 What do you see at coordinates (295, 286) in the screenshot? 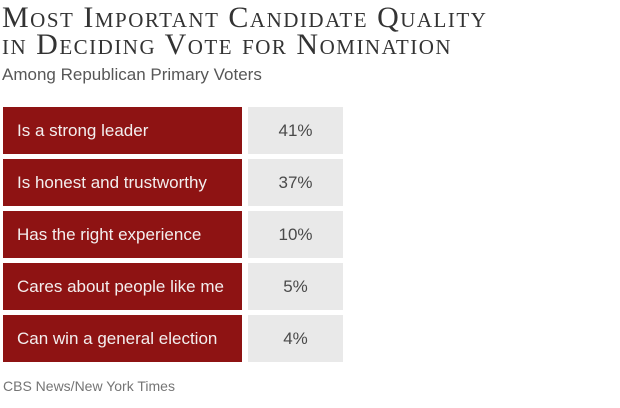
I see `value-badge: 5%` at bounding box center [295, 286].